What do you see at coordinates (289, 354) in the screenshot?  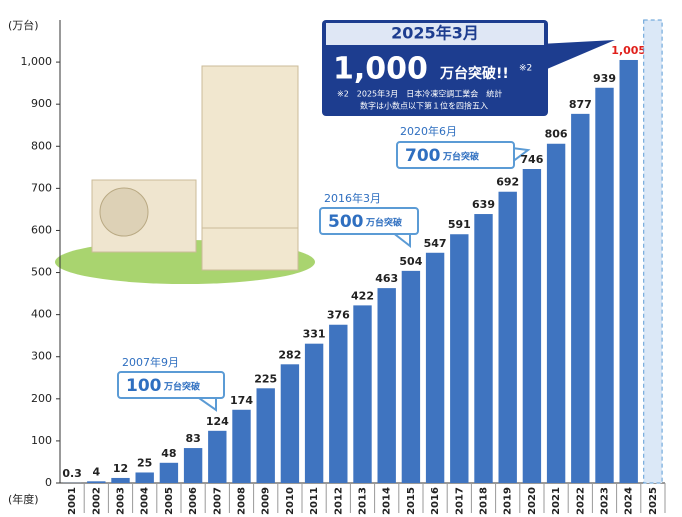 I see `value-label: 282` at bounding box center [289, 354].